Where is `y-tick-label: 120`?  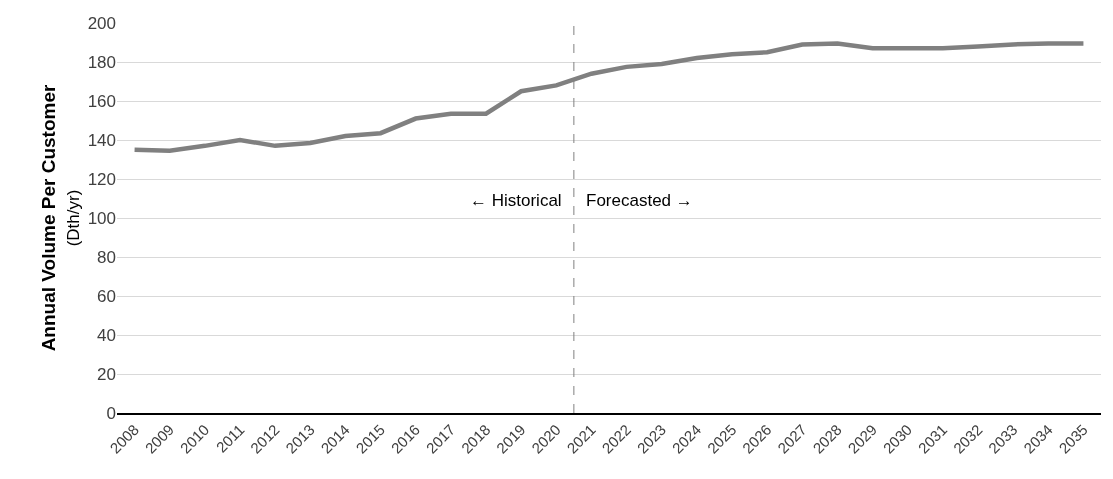
y-tick-label: 120 is located at coordinates (101, 179).